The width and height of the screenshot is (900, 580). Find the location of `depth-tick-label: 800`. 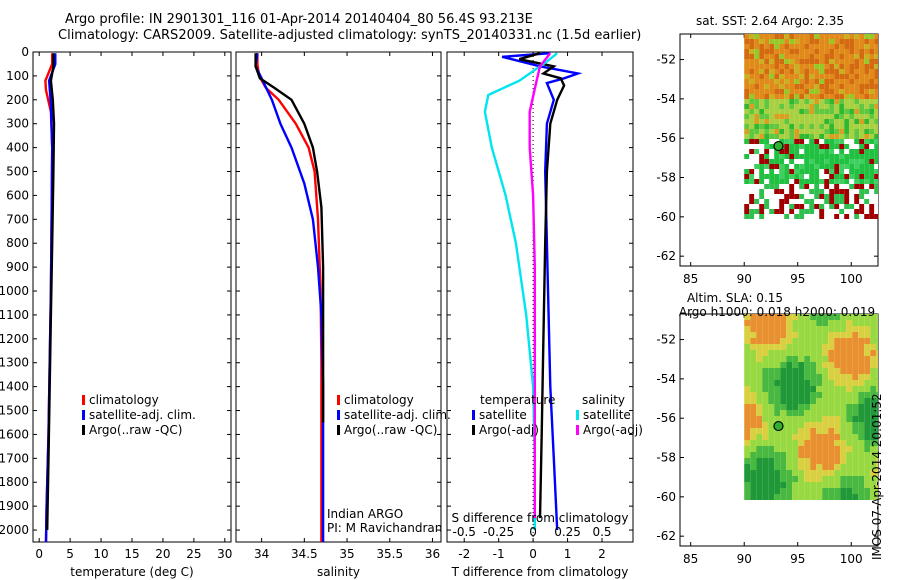

depth-tick-label: 800 is located at coordinates (17, 243).